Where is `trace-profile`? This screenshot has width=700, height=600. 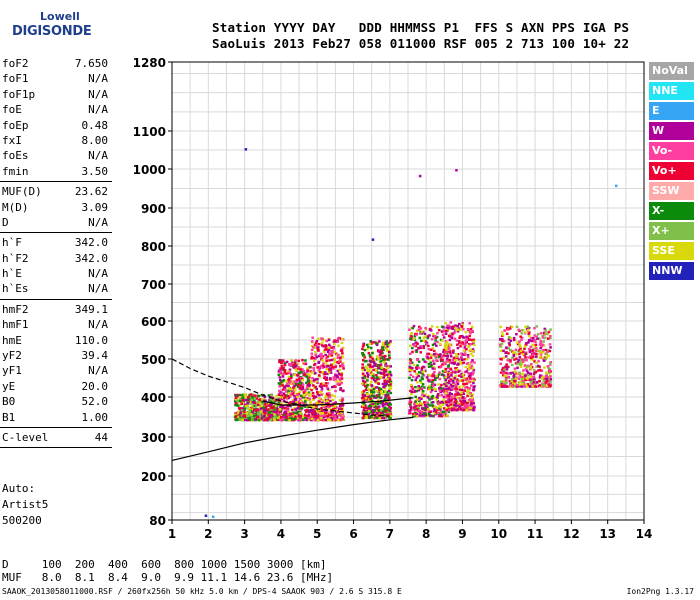
trace-profile is located at coordinates (292, 438).